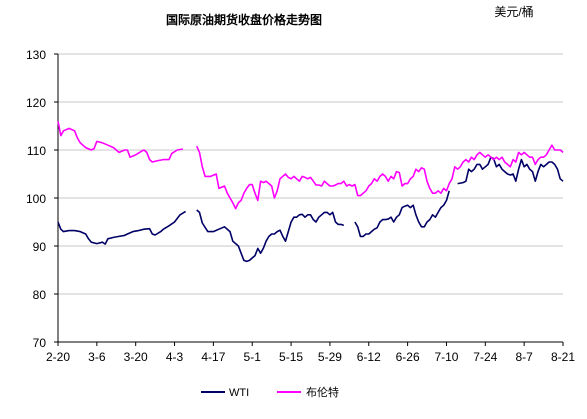 The image size is (587, 419). I want to click on y-tick-label: 120, so click(36, 103).